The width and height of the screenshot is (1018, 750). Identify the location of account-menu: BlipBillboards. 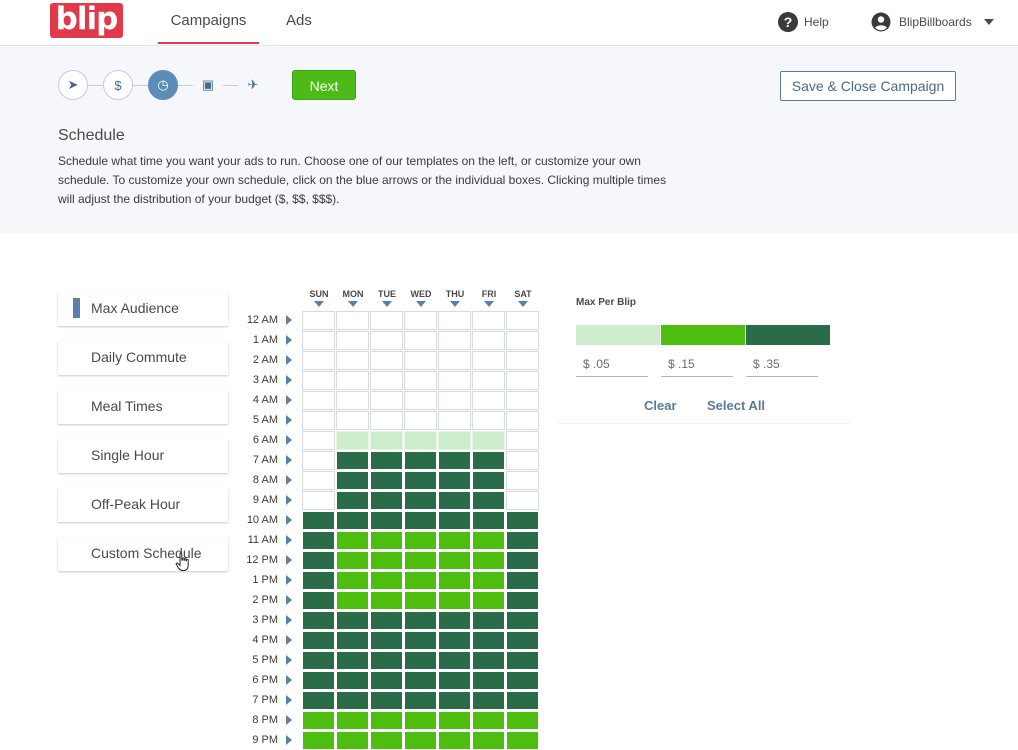
(932, 22).